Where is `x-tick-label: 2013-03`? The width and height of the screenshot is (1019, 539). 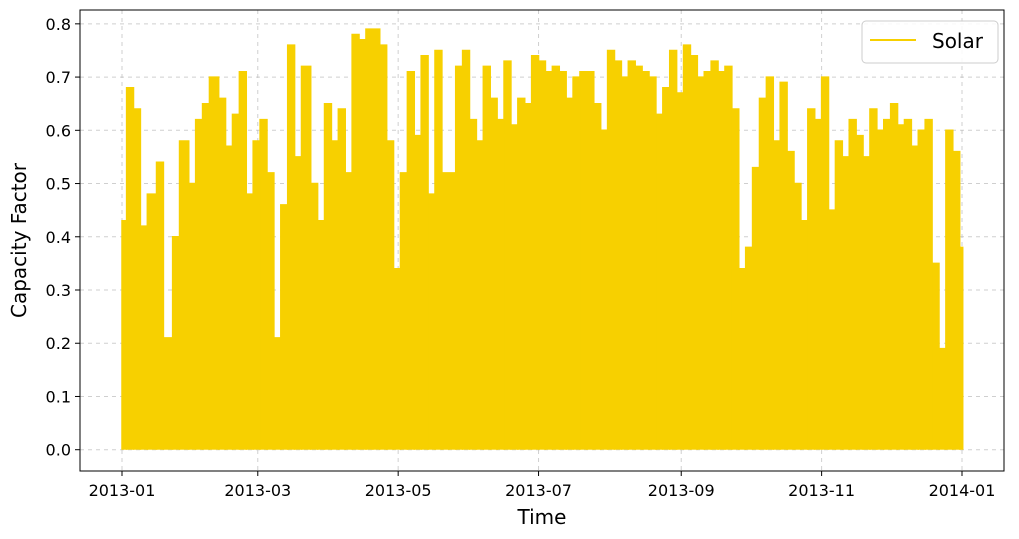 x-tick-label: 2013-03 is located at coordinates (257, 490).